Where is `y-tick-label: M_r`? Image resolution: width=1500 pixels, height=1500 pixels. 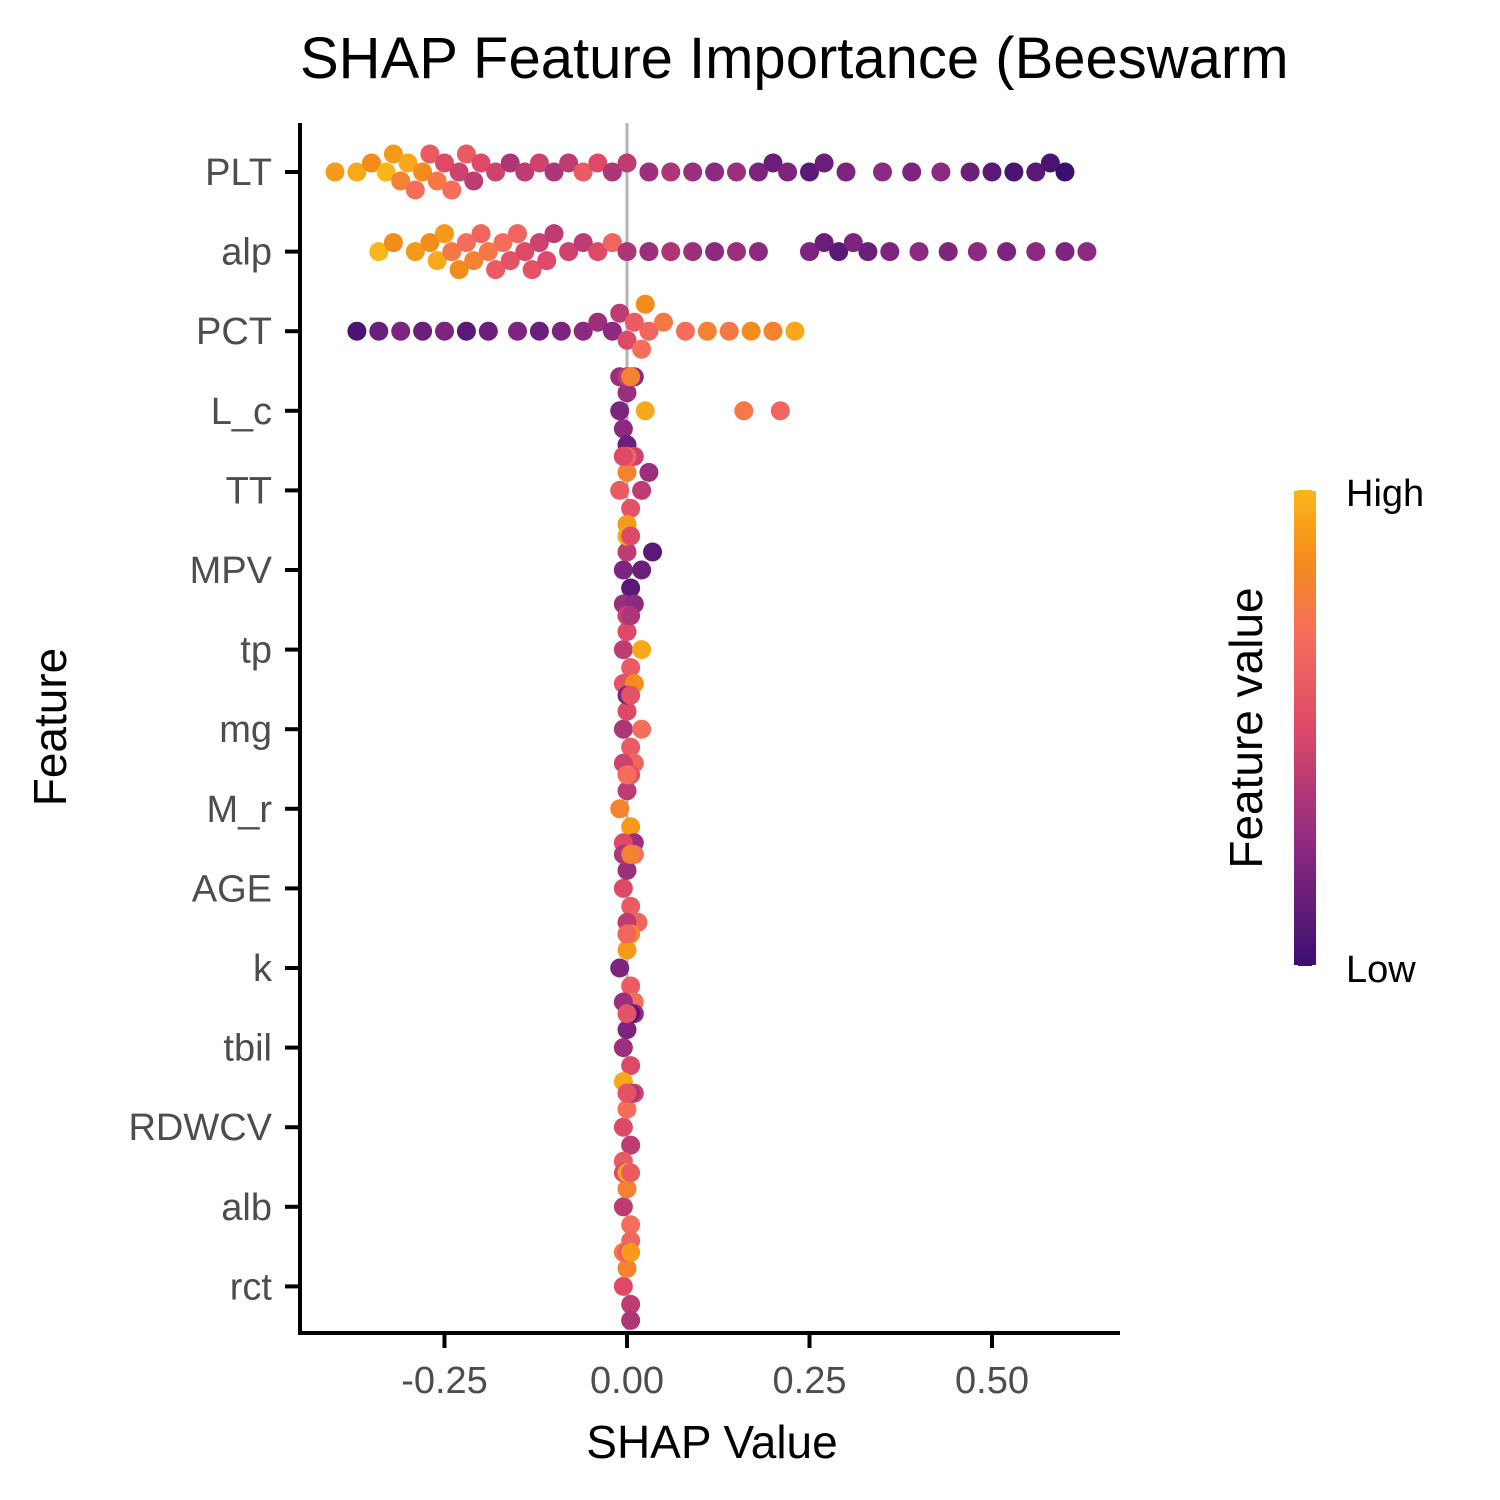
y-tick-label: M_r is located at coordinates (240, 810).